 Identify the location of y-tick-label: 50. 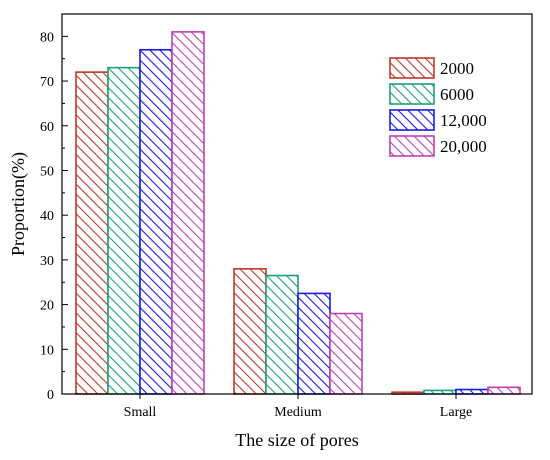
(47, 171).